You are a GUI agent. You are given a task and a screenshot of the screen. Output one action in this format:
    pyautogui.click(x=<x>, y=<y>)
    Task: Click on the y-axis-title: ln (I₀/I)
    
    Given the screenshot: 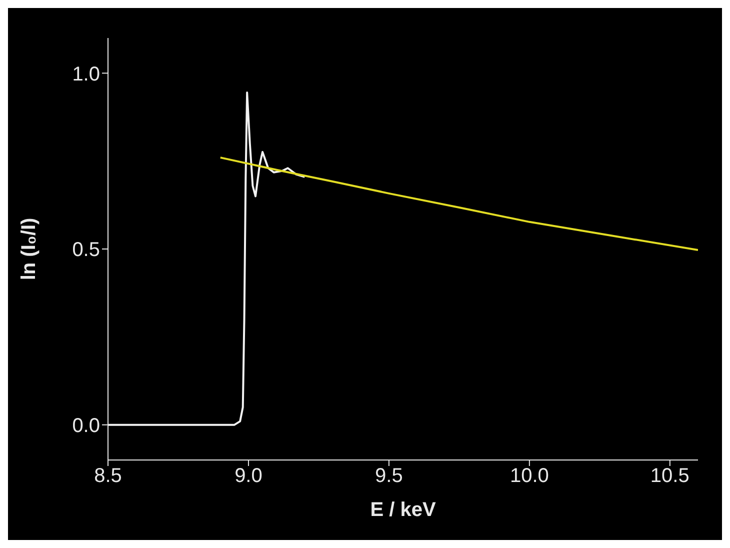 What is the action you would take?
    pyautogui.click(x=29, y=249)
    